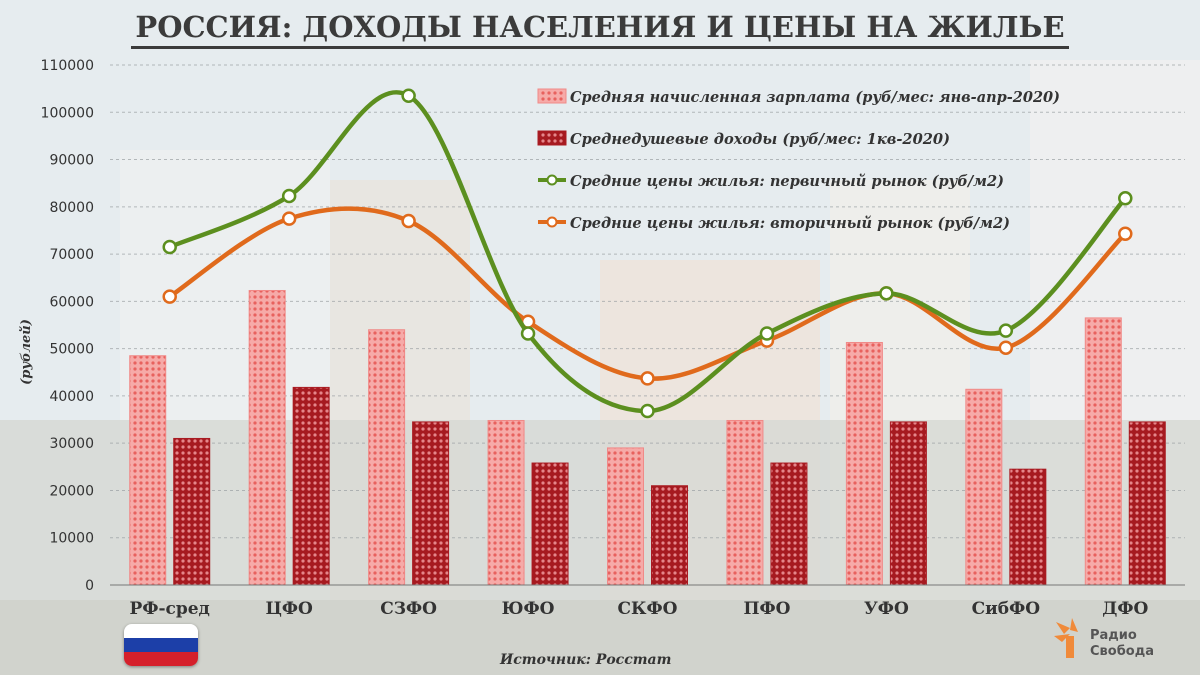  Describe the element at coordinates (1006, 609) in the screenshot. I see `x-category-label: СибФО` at that location.